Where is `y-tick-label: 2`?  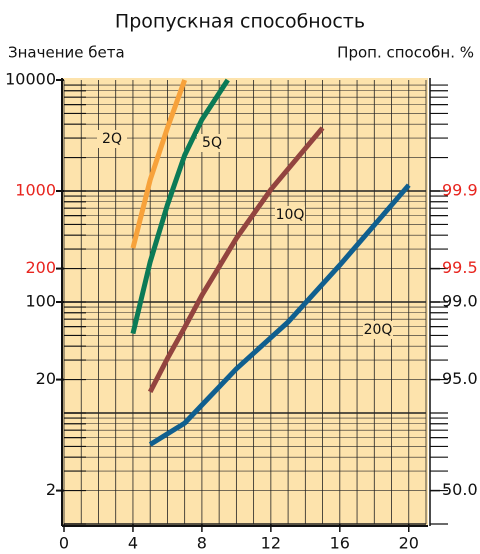 y-tick-label: 2 is located at coordinates (51, 489).